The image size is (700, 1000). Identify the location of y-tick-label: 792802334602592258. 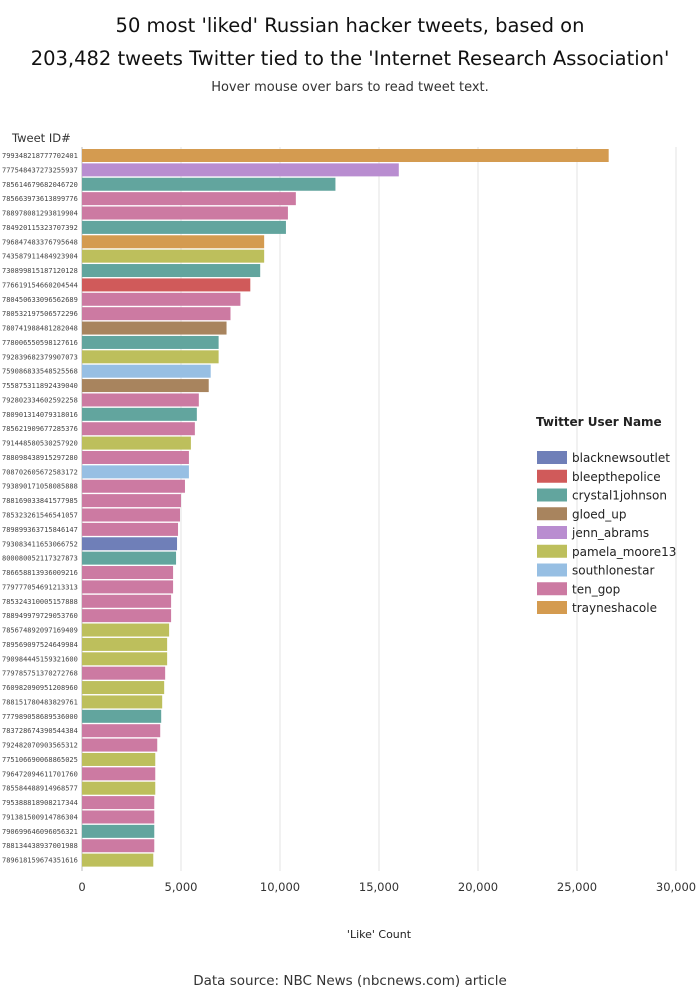
(40, 400).